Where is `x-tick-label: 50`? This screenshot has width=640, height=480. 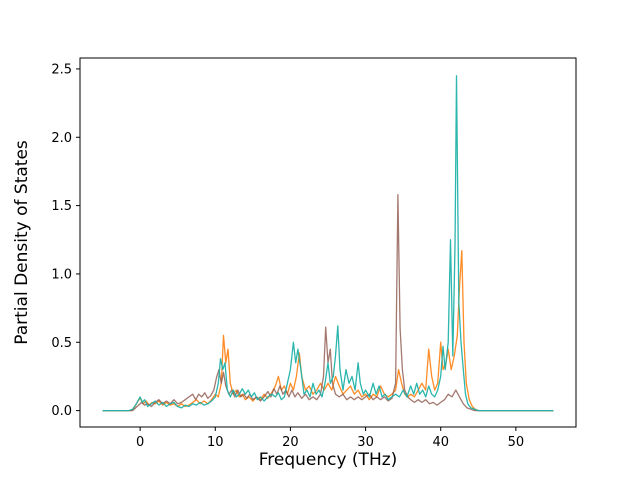
x-tick-label: 50 is located at coordinates (516, 442).